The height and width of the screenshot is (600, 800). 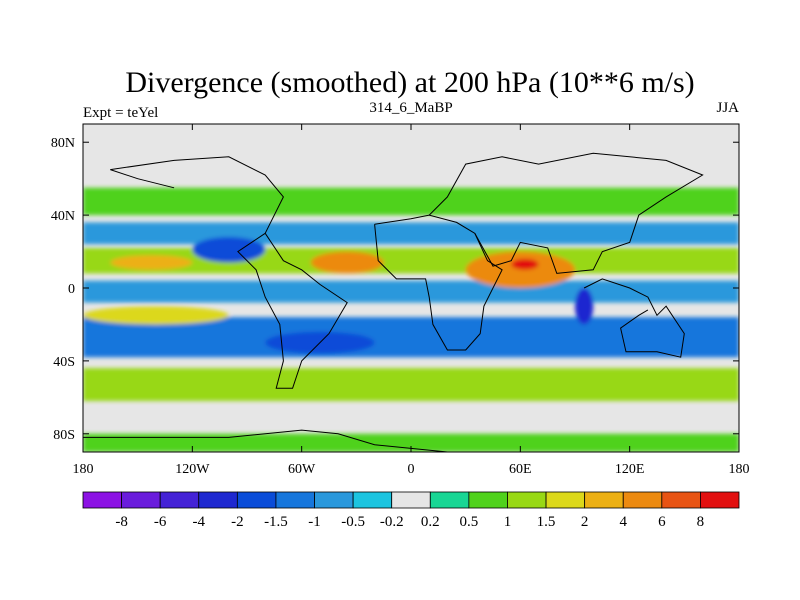 What do you see at coordinates (410, 108) in the screenshot?
I see `run-label: 314_6_MaBP` at bounding box center [410, 108].